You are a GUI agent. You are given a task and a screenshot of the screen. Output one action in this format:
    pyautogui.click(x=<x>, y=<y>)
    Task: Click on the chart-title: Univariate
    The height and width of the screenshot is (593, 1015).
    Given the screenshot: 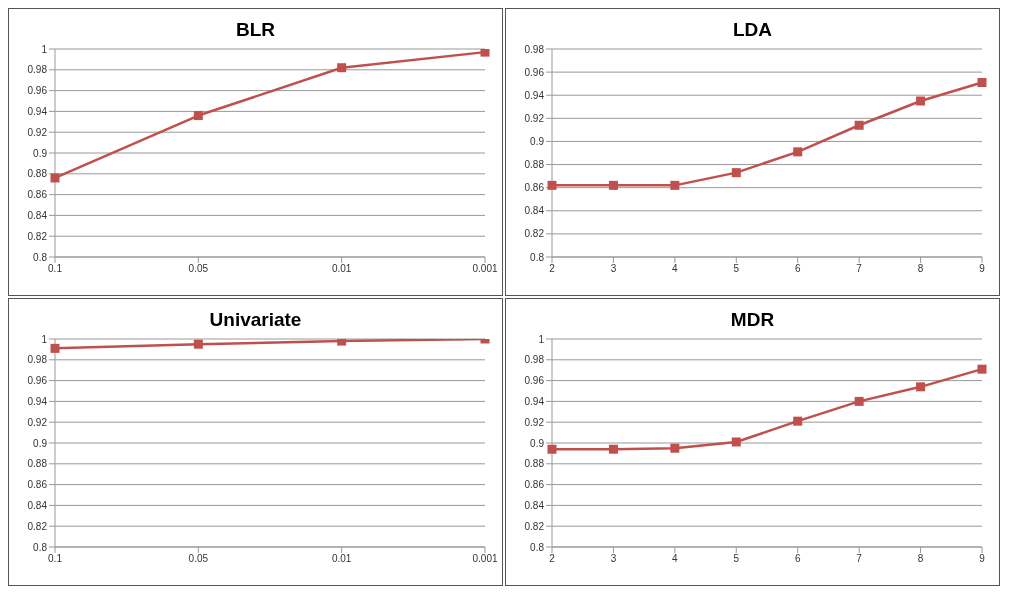 What is the action you would take?
    pyautogui.click(x=255, y=320)
    